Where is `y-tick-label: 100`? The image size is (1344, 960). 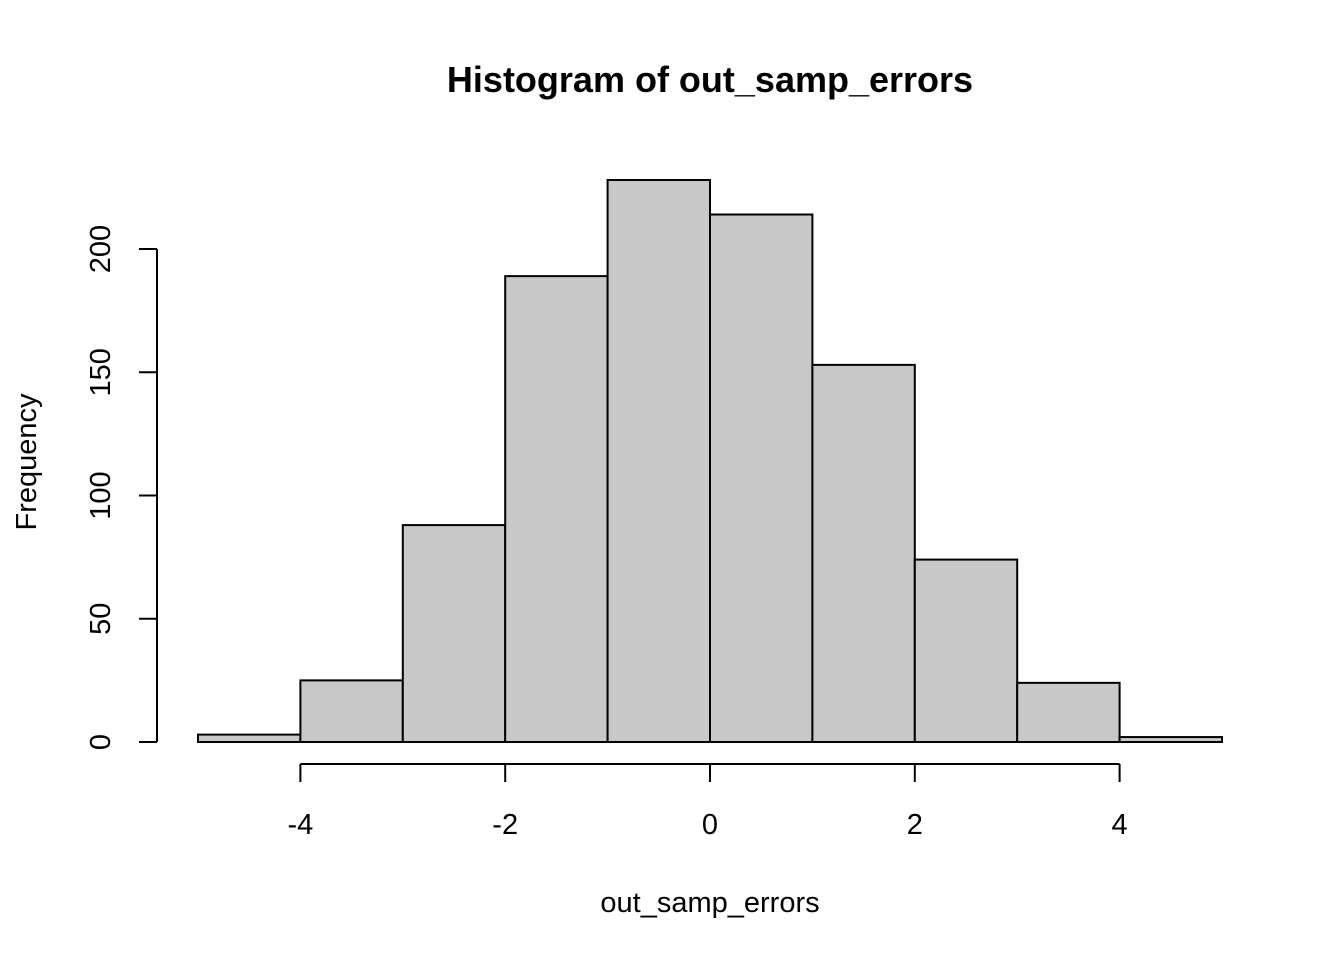 y-tick-label: 100 is located at coordinates (101, 495).